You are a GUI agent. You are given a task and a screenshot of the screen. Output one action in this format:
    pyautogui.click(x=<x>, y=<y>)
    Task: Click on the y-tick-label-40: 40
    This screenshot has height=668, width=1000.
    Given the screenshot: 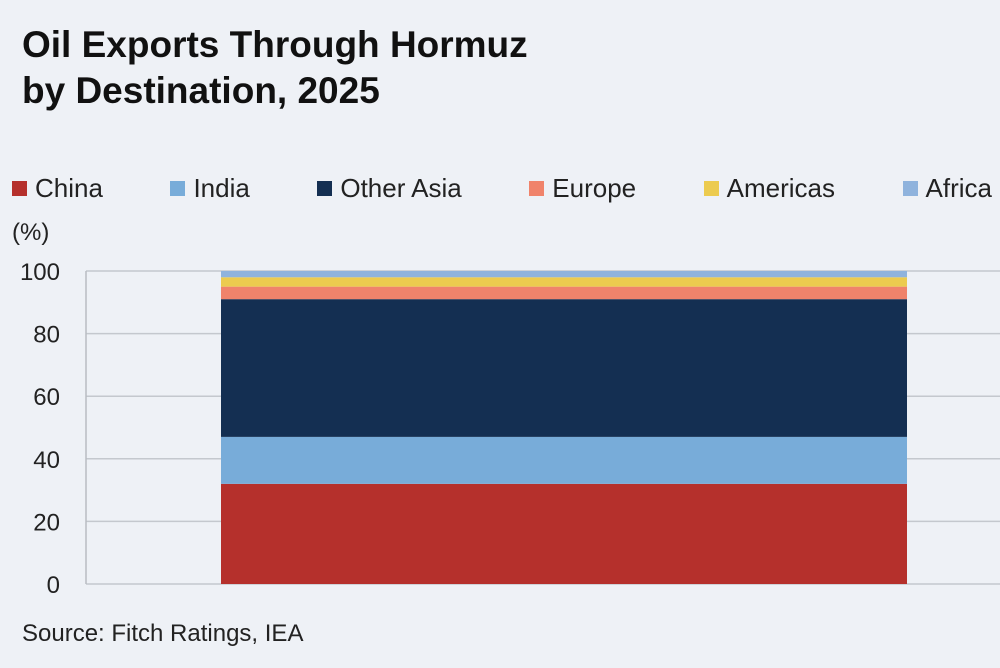 What is the action you would take?
    pyautogui.click(x=46, y=460)
    